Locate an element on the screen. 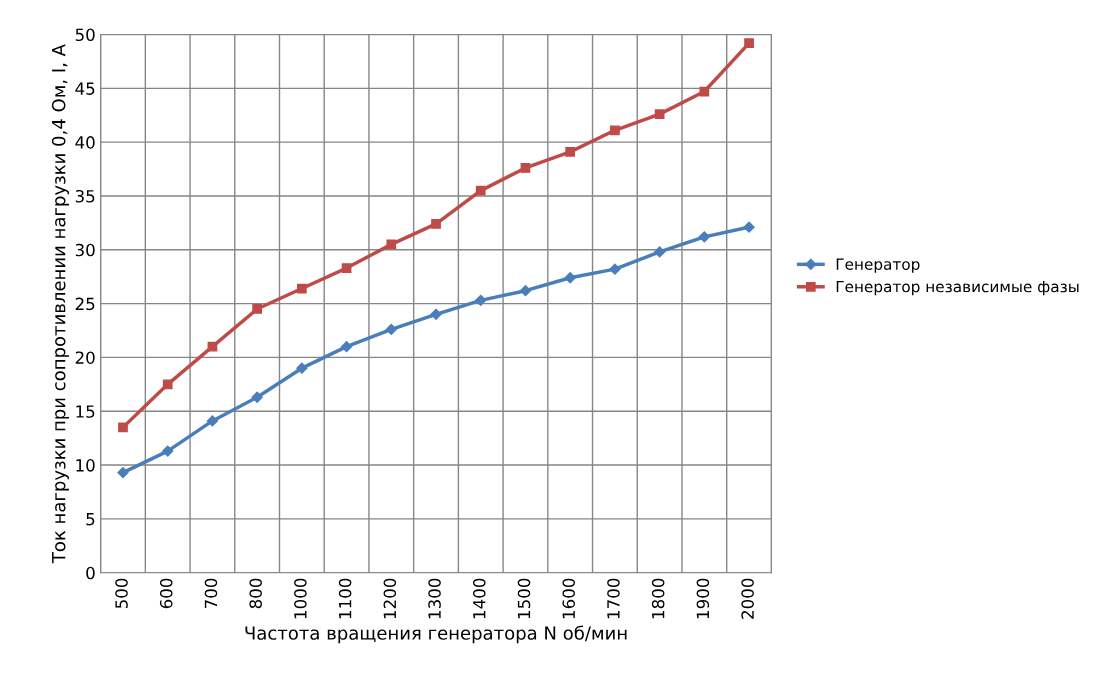 Image resolution: width=1118 pixels, height=690 pixels. y-tick-label: 0 is located at coordinates (90, 573).